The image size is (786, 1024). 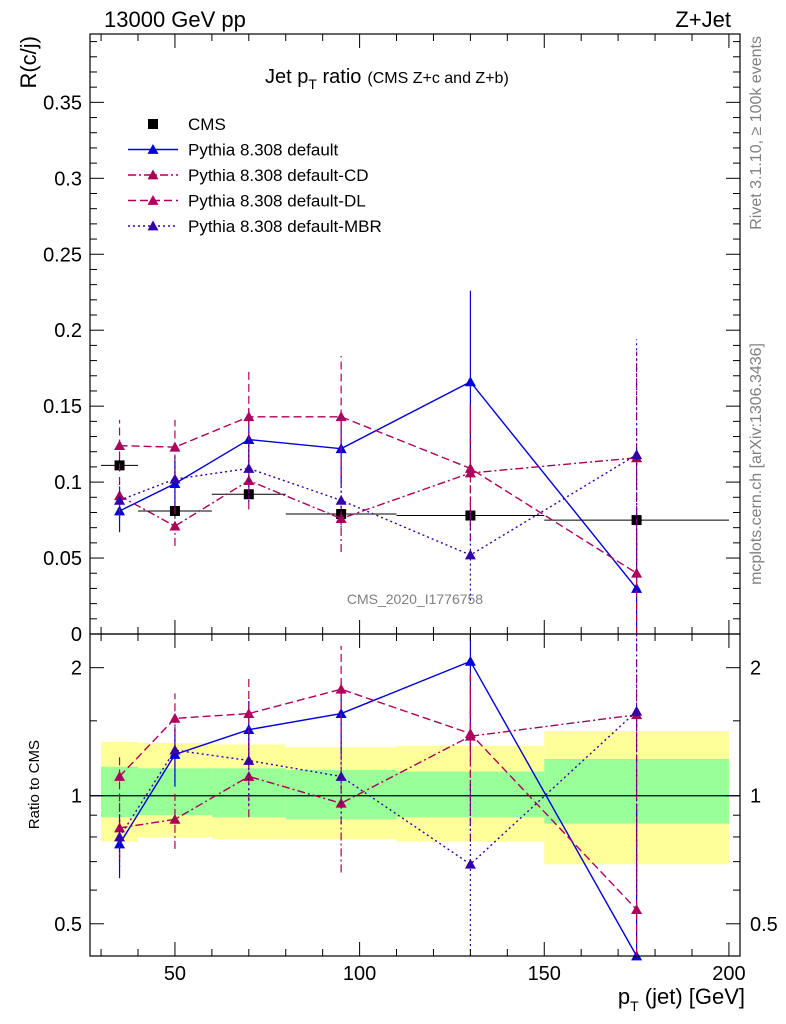 I want to click on legend-label: Pythia 8.308 default-CD, so click(x=278, y=175).